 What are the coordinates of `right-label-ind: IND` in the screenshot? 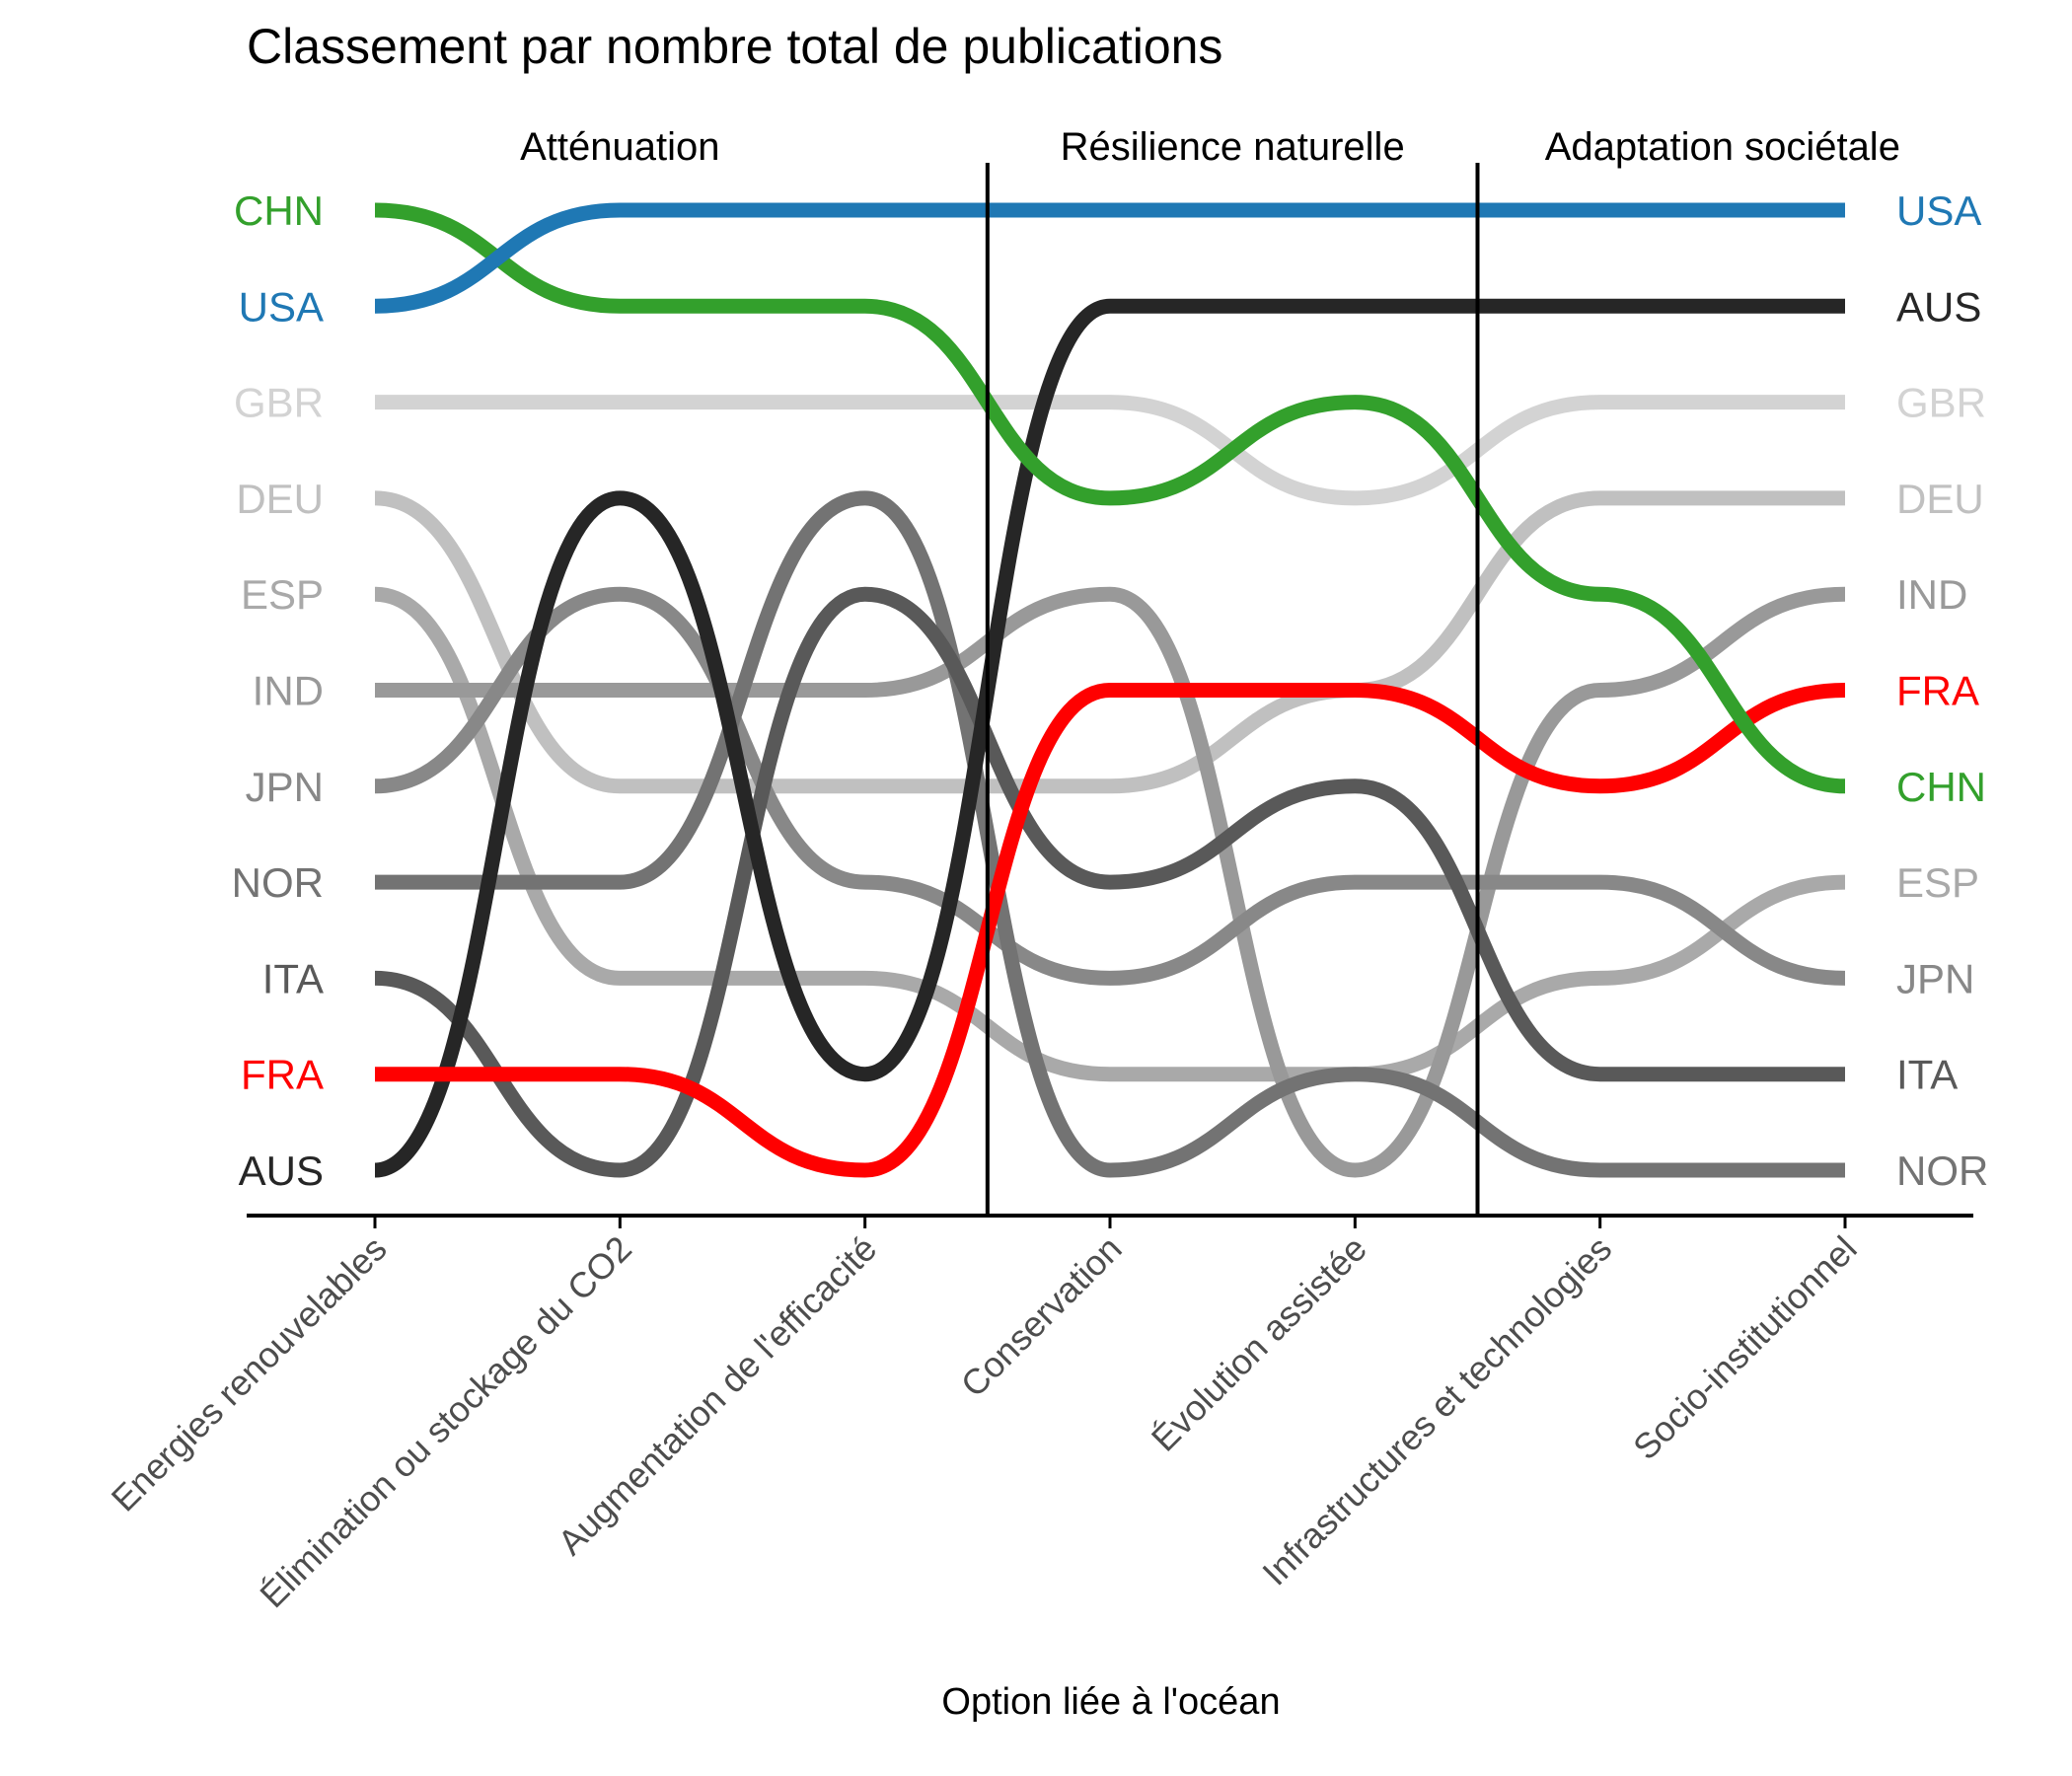 It's located at (1932, 595).